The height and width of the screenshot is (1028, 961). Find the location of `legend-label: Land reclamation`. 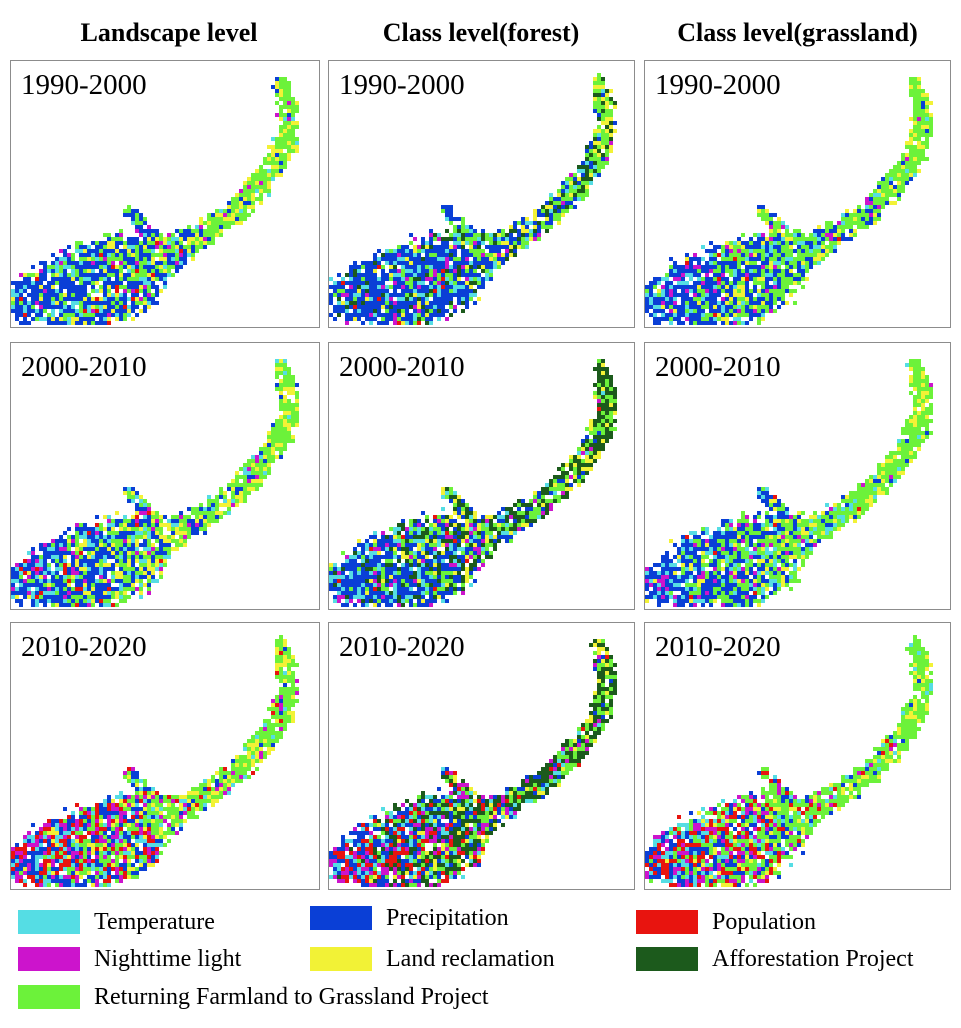

legend-label: Land reclamation is located at coordinates (470, 958).